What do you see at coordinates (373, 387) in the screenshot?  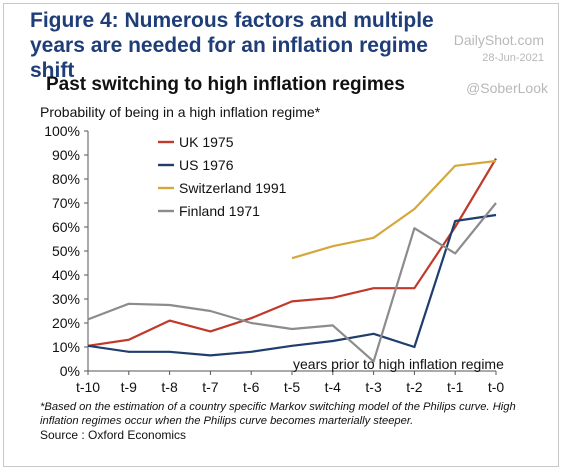 I see `x-tick-label: t-3` at bounding box center [373, 387].